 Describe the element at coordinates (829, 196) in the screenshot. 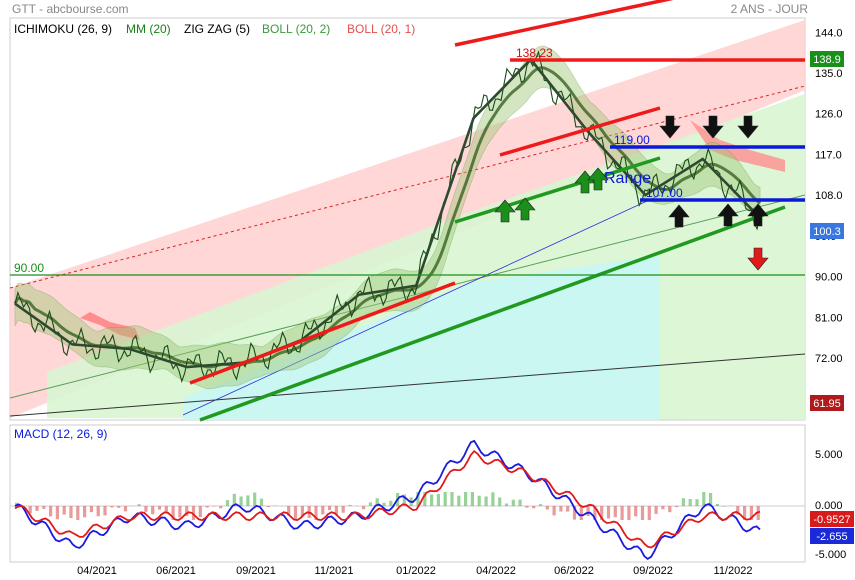

I see `price-tick: 108.0` at that location.